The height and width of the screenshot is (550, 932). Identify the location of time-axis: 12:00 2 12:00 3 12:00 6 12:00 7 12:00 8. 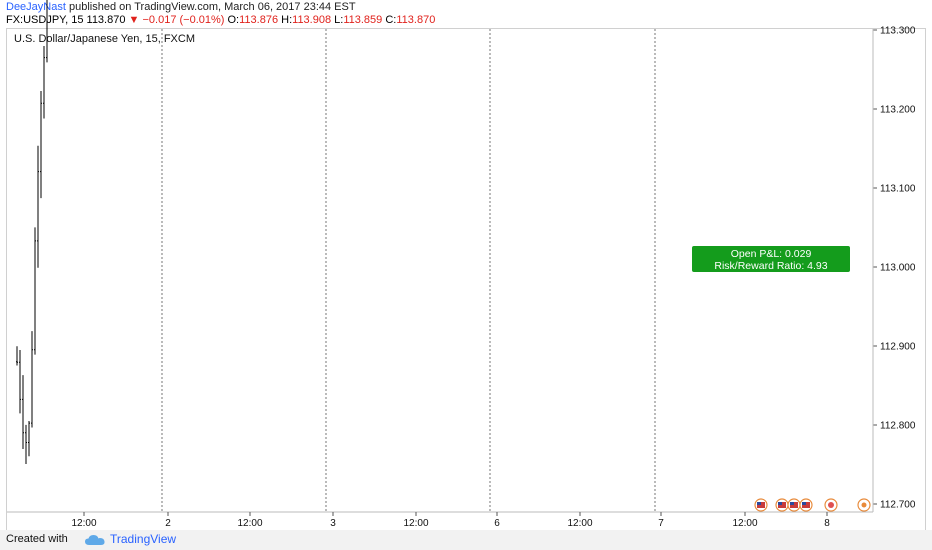
(440, 520).